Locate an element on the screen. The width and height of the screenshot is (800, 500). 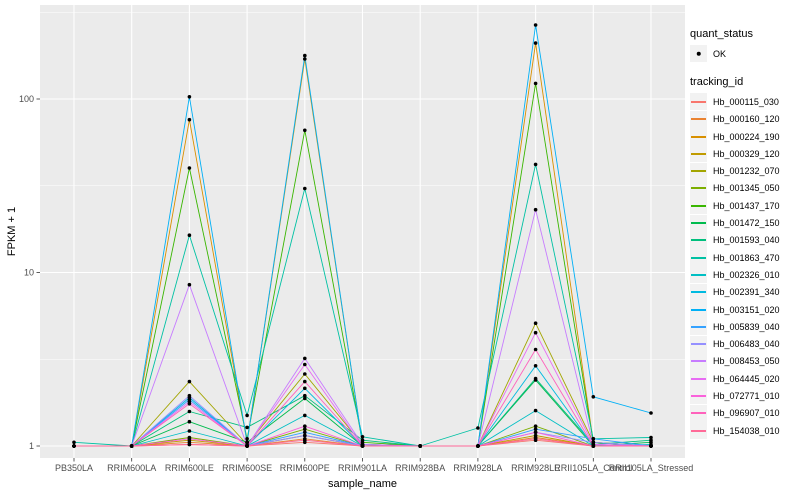
legend-quant-keys: OK is located at coordinates (745, 54).